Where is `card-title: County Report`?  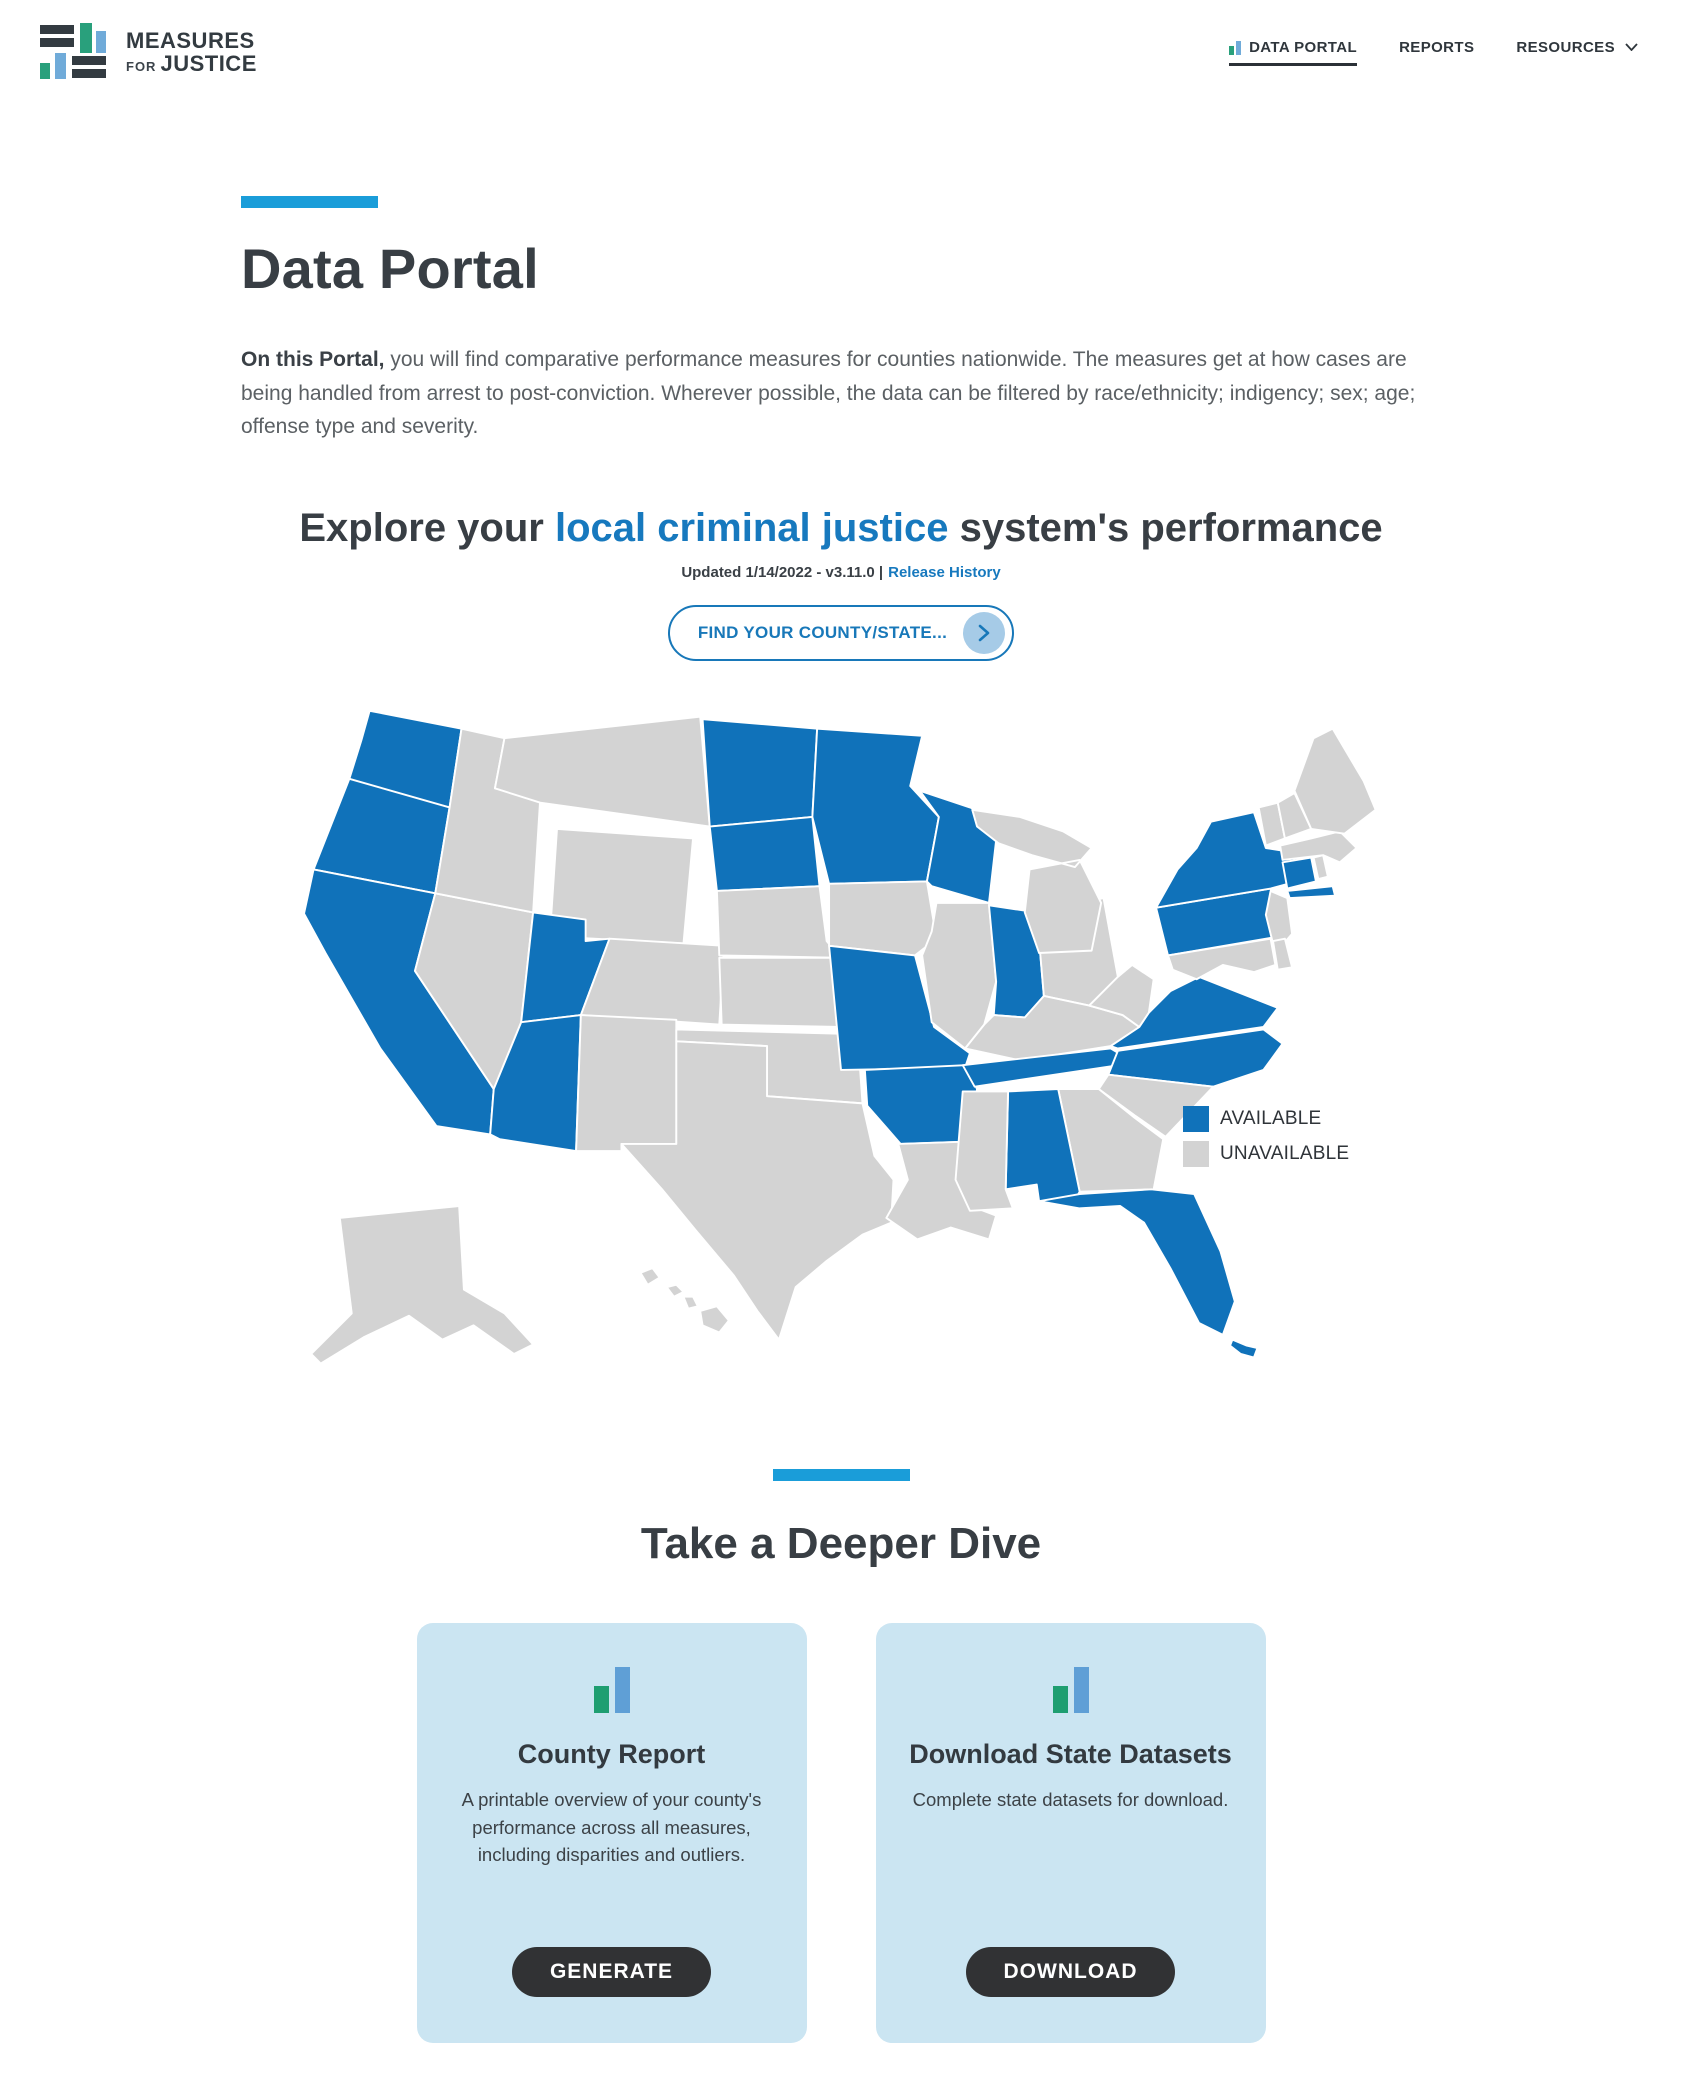 card-title: County Report is located at coordinates (611, 1753).